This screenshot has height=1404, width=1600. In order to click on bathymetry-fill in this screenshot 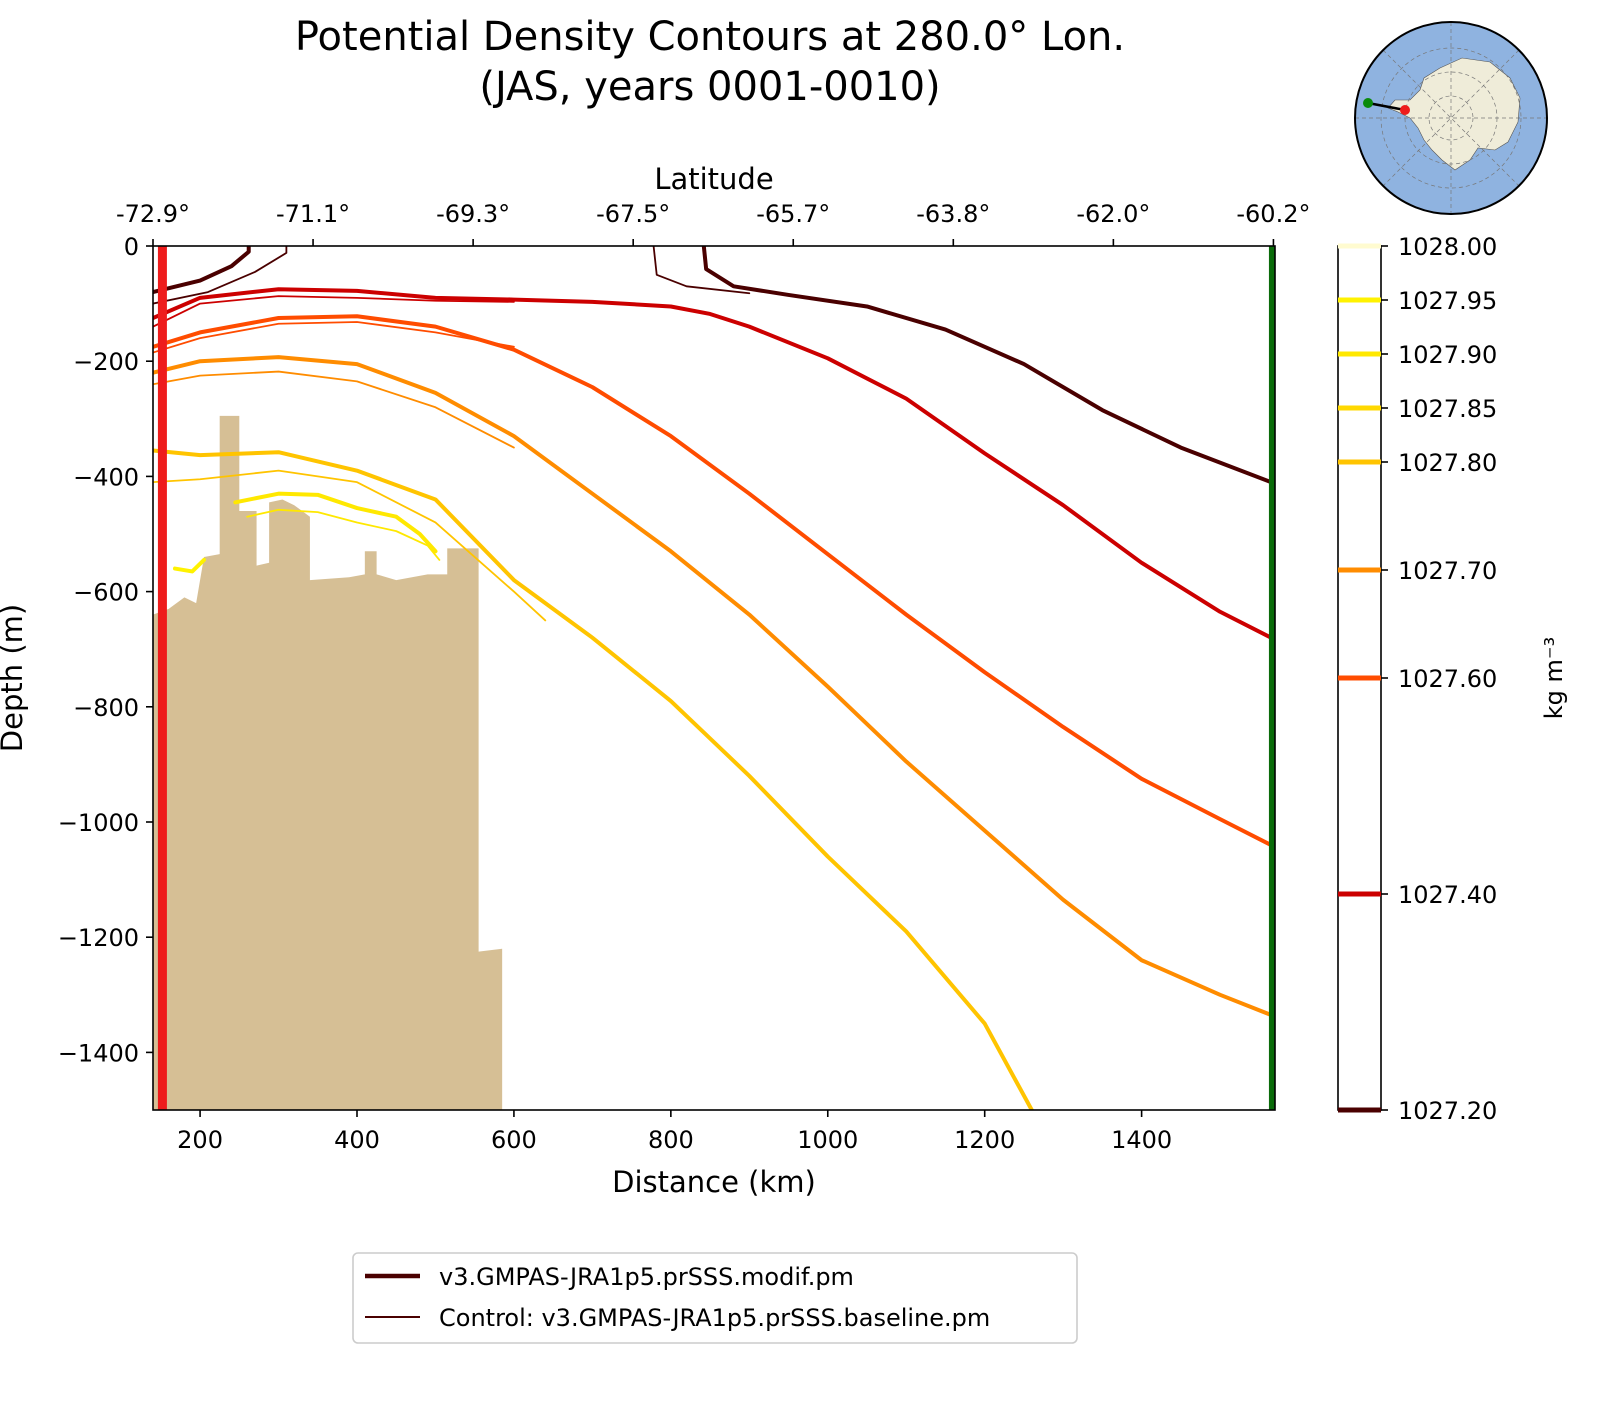, I will do `click(328, 762)`.